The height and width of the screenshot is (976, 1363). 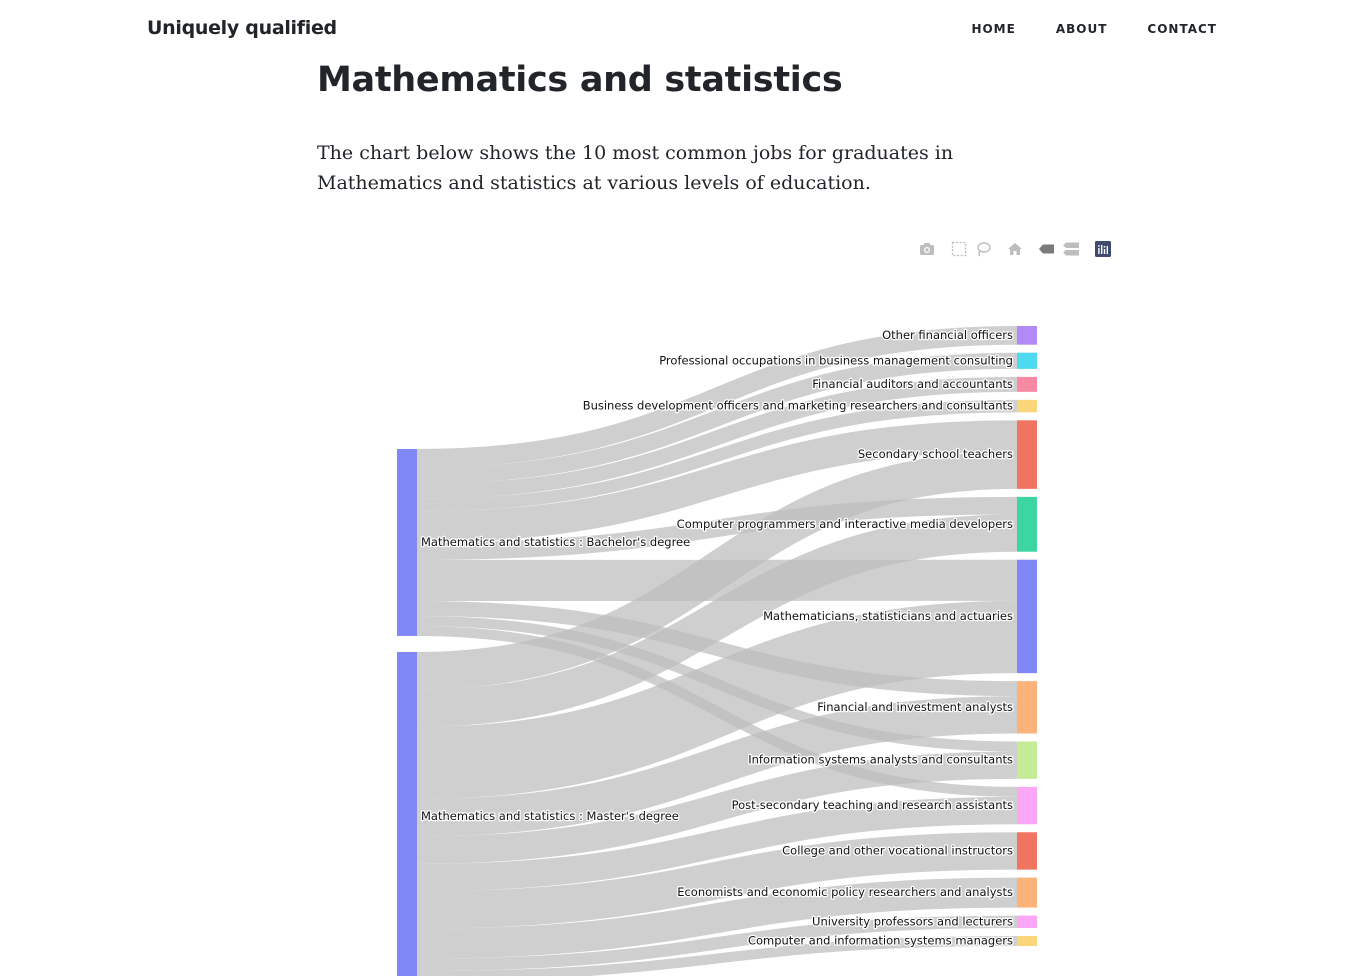 What do you see at coordinates (1047, 249) in the screenshot?
I see `hover-closest-icon` at bounding box center [1047, 249].